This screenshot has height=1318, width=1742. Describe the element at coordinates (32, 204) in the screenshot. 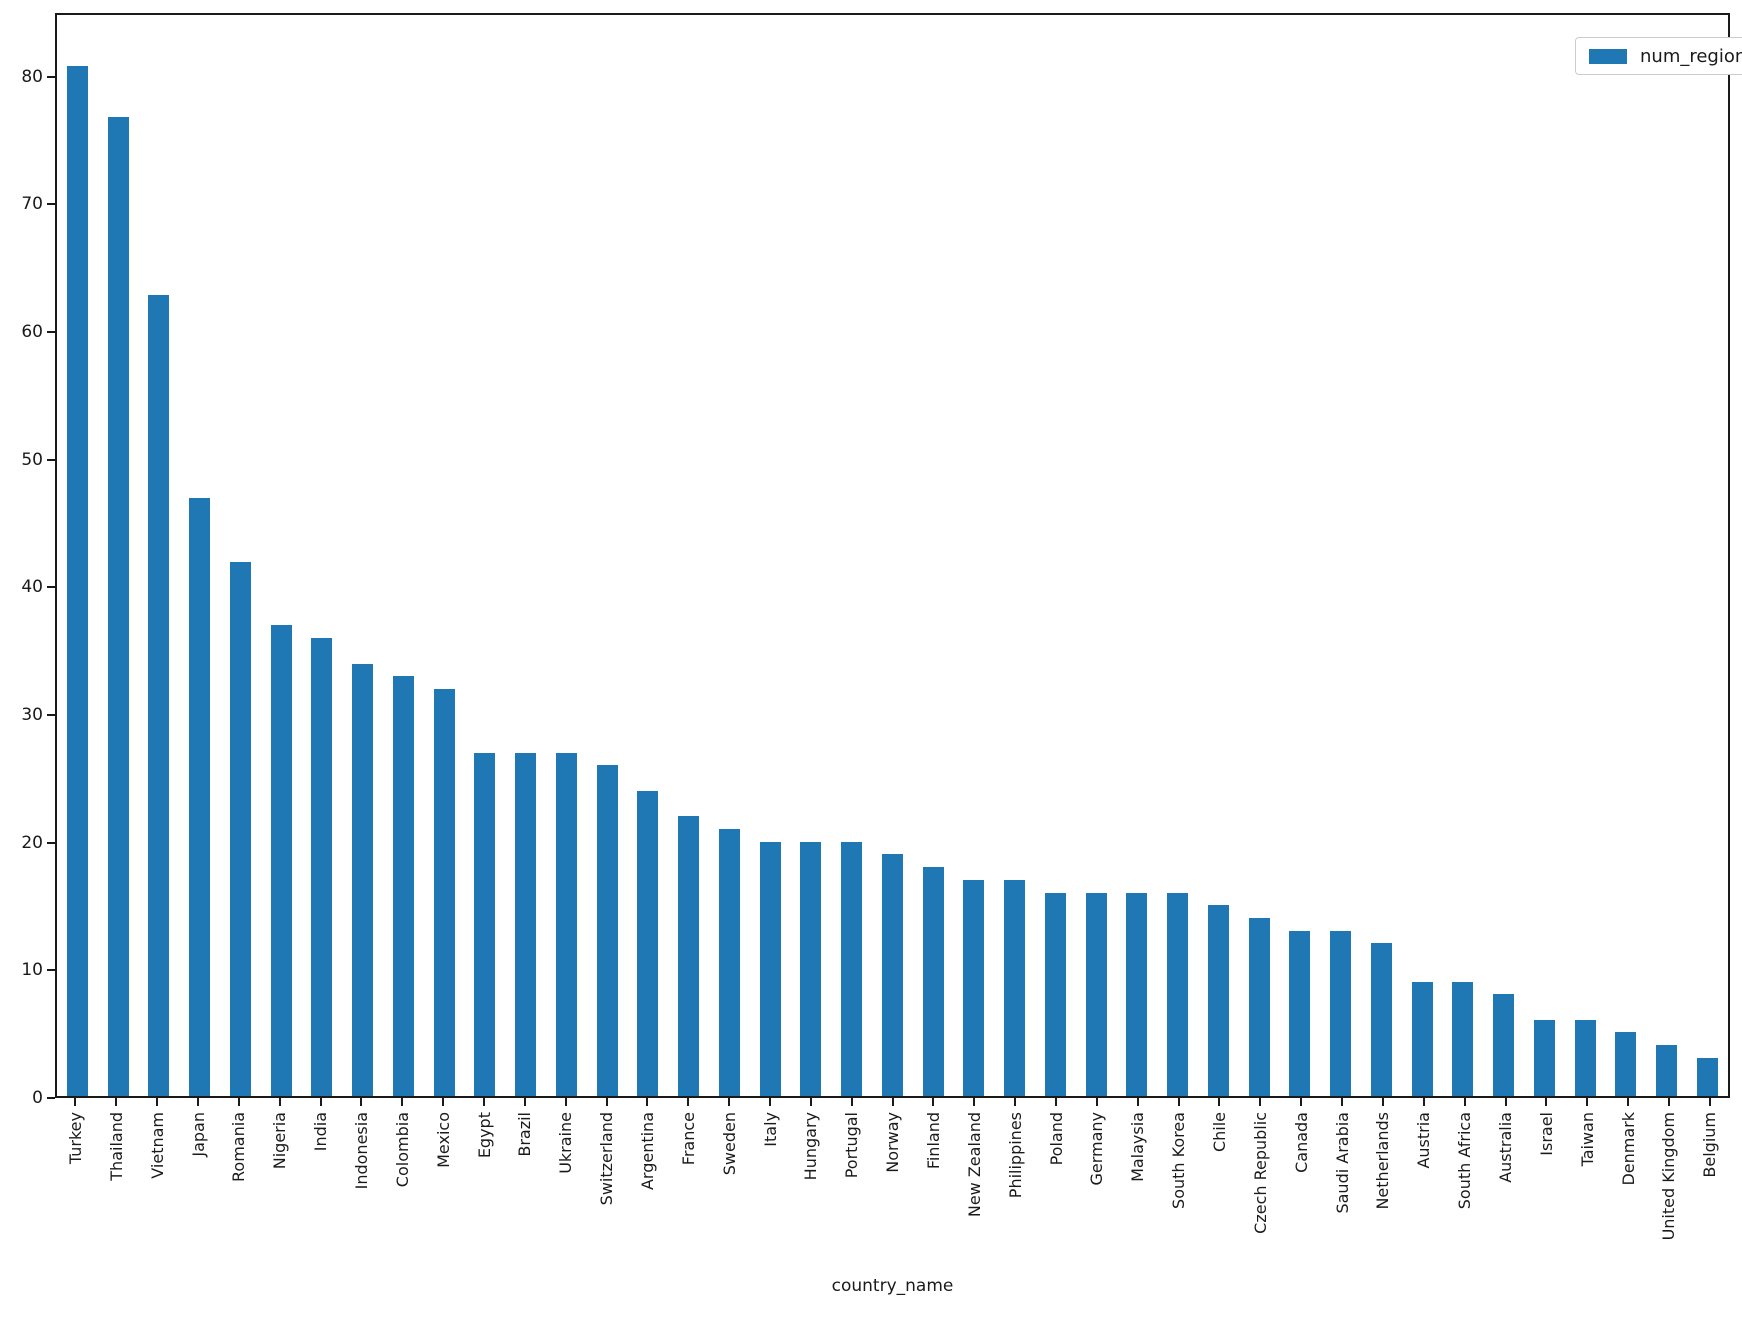

I see `y-tick-label: 70` at that location.